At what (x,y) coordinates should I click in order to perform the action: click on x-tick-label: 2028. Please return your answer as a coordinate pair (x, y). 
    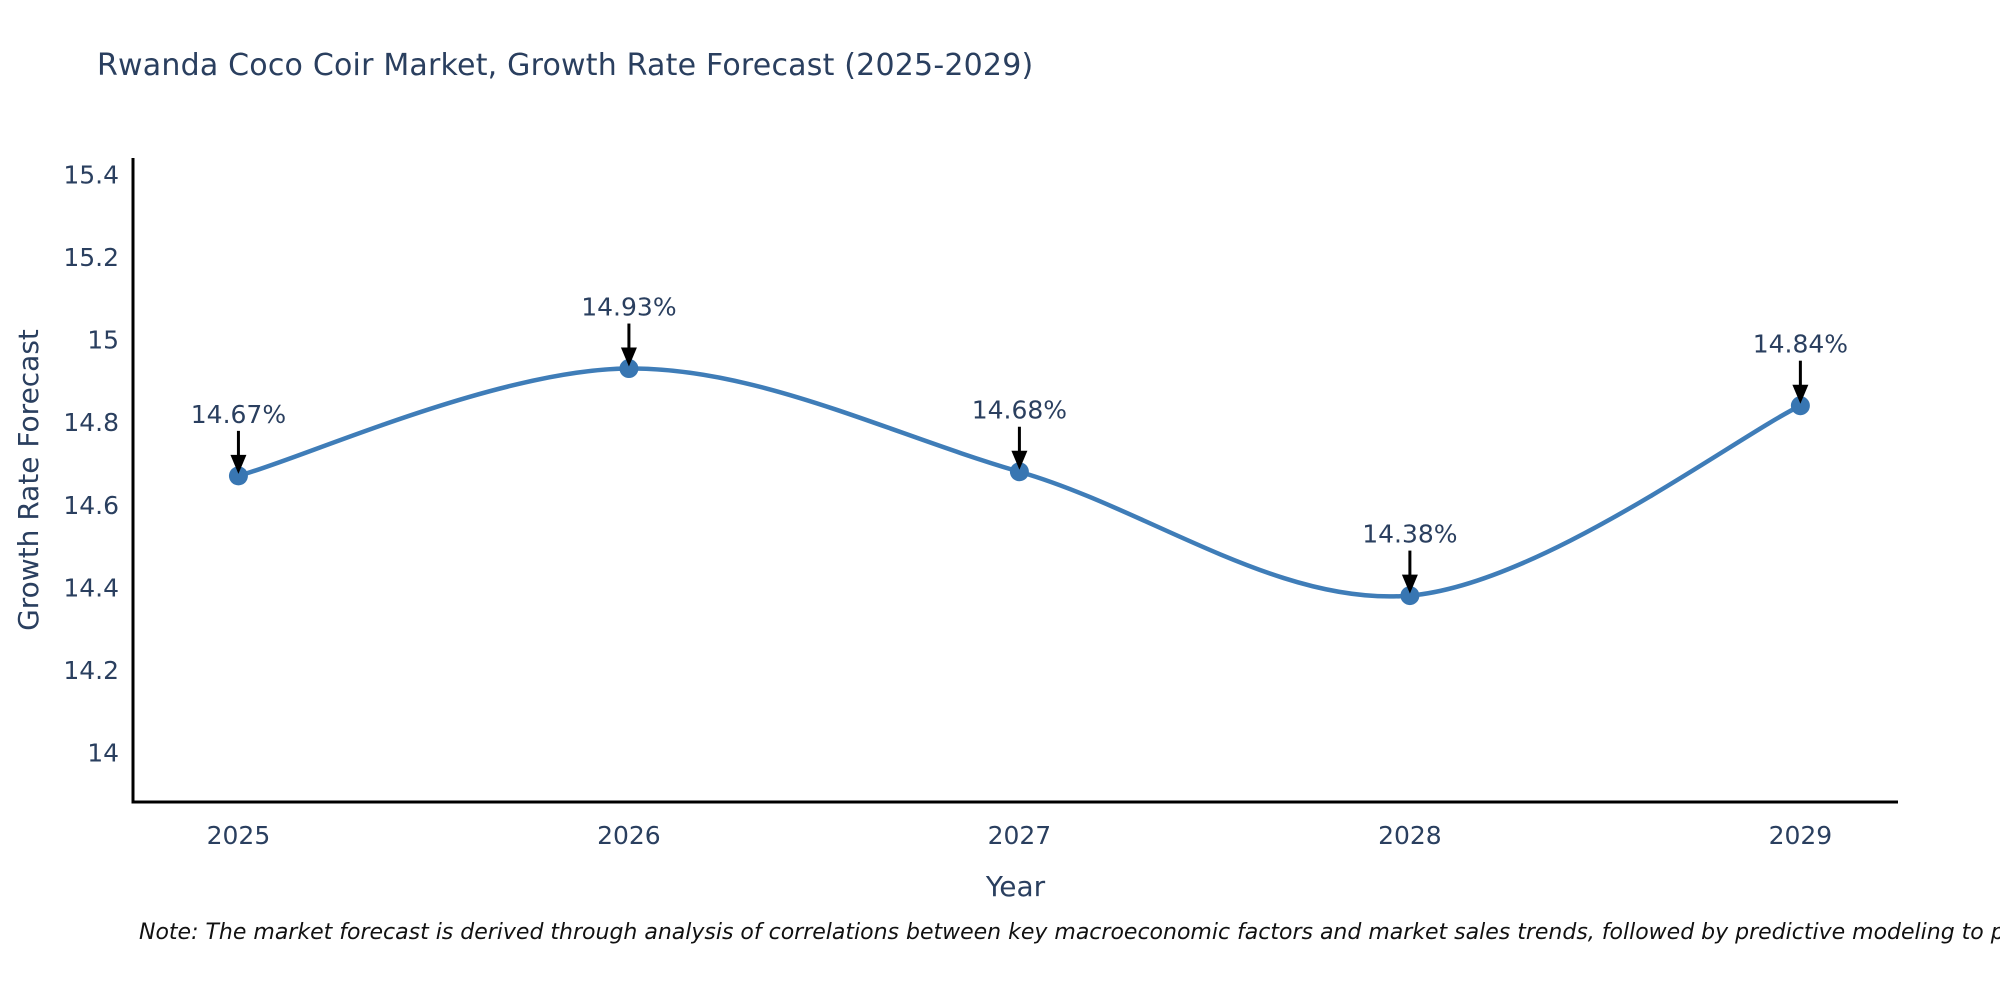
    Looking at the image, I should click on (1410, 835).